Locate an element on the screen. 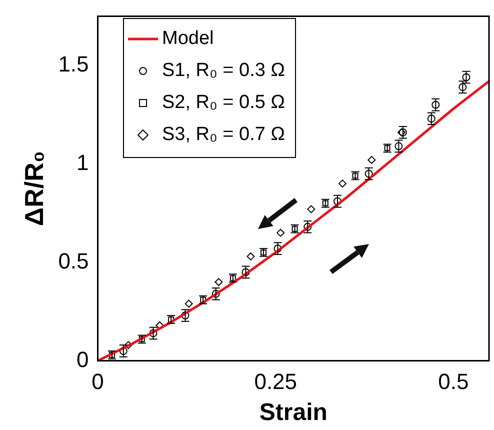 This screenshot has height=430, width=494. y-tick-label: 1 is located at coordinates (82, 162).